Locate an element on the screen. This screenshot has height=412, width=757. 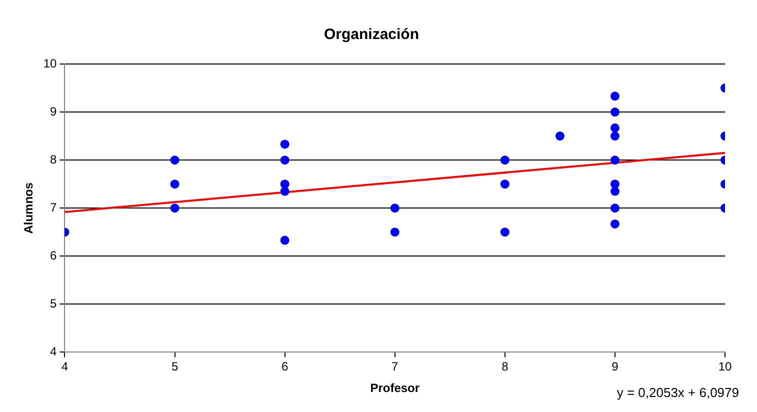
chart-title: Organización is located at coordinates (372, 35).